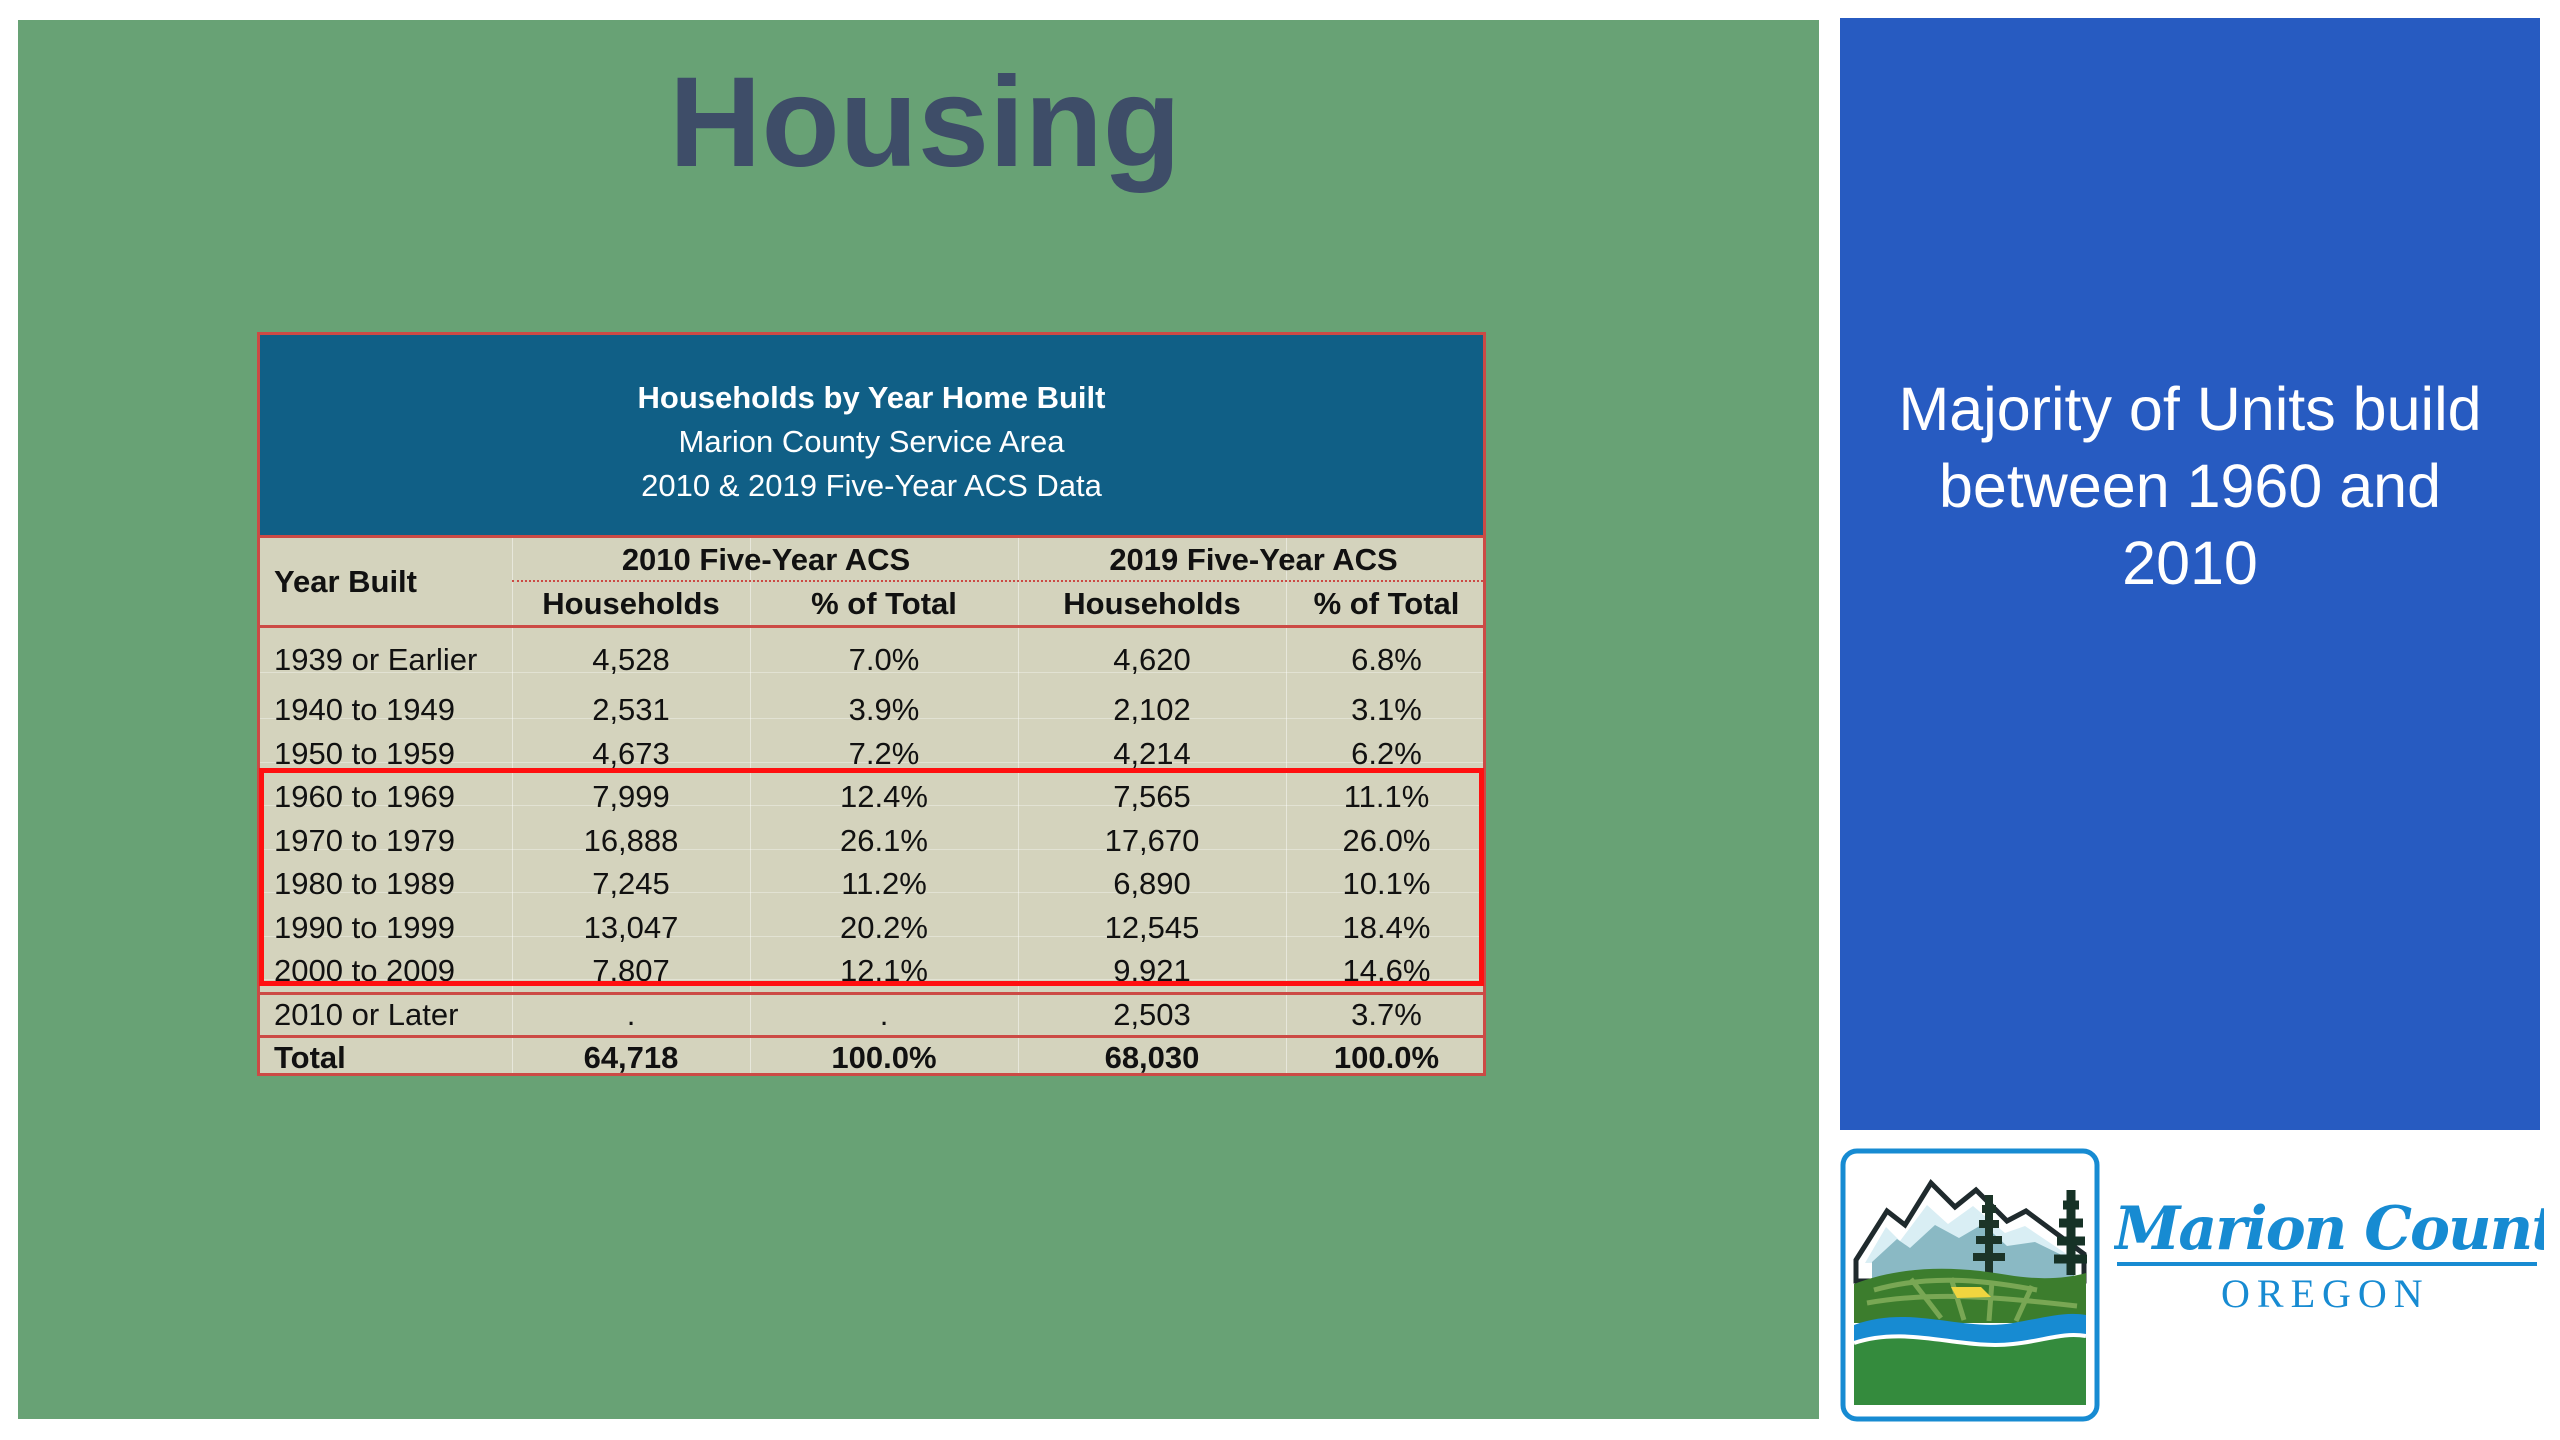 This screenshot has width=2560, height=1440. I want to click on total-second-border, so click(871, 1036).